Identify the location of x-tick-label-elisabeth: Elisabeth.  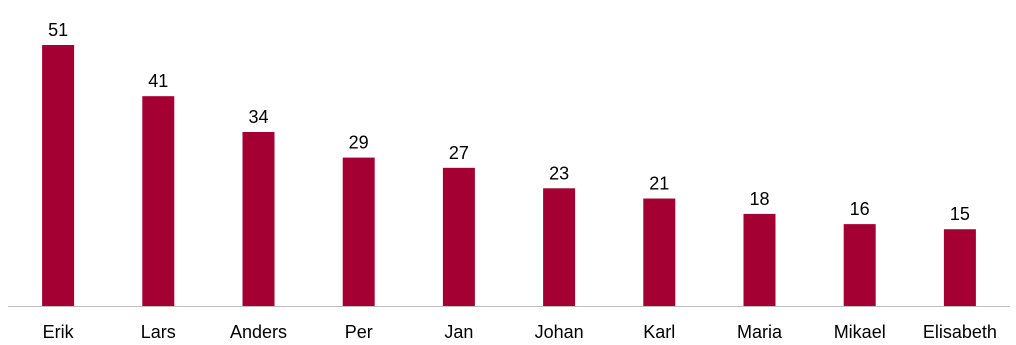
(960, 332).